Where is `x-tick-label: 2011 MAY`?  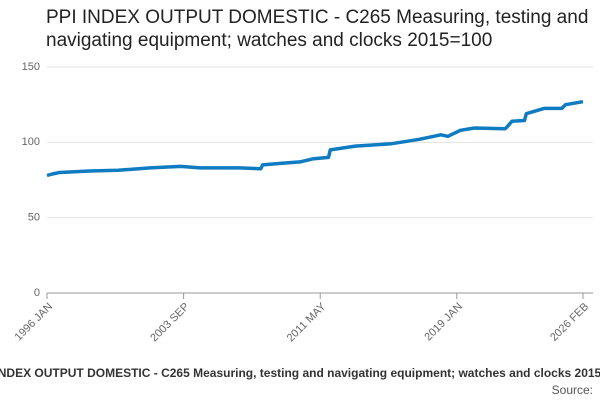 x-tick-label: 2011 MAY is located at coordinates (307, 322).